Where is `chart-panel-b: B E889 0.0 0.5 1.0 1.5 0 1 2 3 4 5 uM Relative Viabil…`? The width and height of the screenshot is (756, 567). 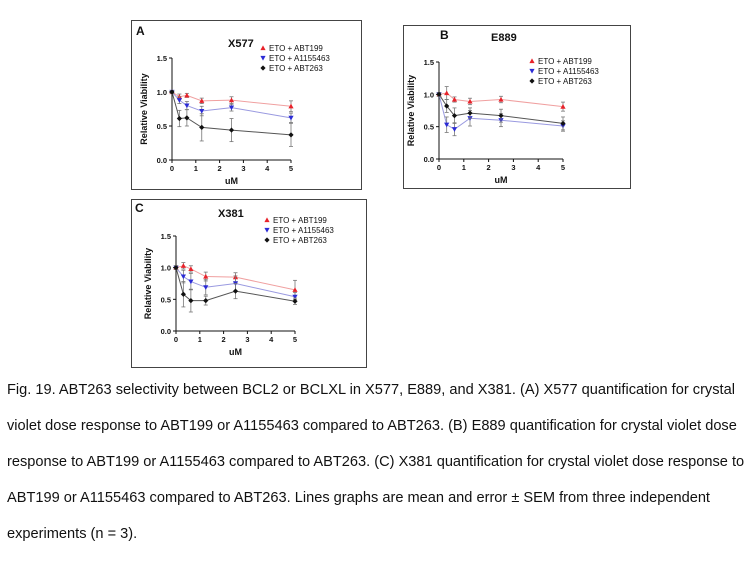
chart-panel-b: B E889 0.0 0.5 1.0 1.5 0 1 2 3 4 5 uM Relative Viabil… is located at coordinates (517, 107).